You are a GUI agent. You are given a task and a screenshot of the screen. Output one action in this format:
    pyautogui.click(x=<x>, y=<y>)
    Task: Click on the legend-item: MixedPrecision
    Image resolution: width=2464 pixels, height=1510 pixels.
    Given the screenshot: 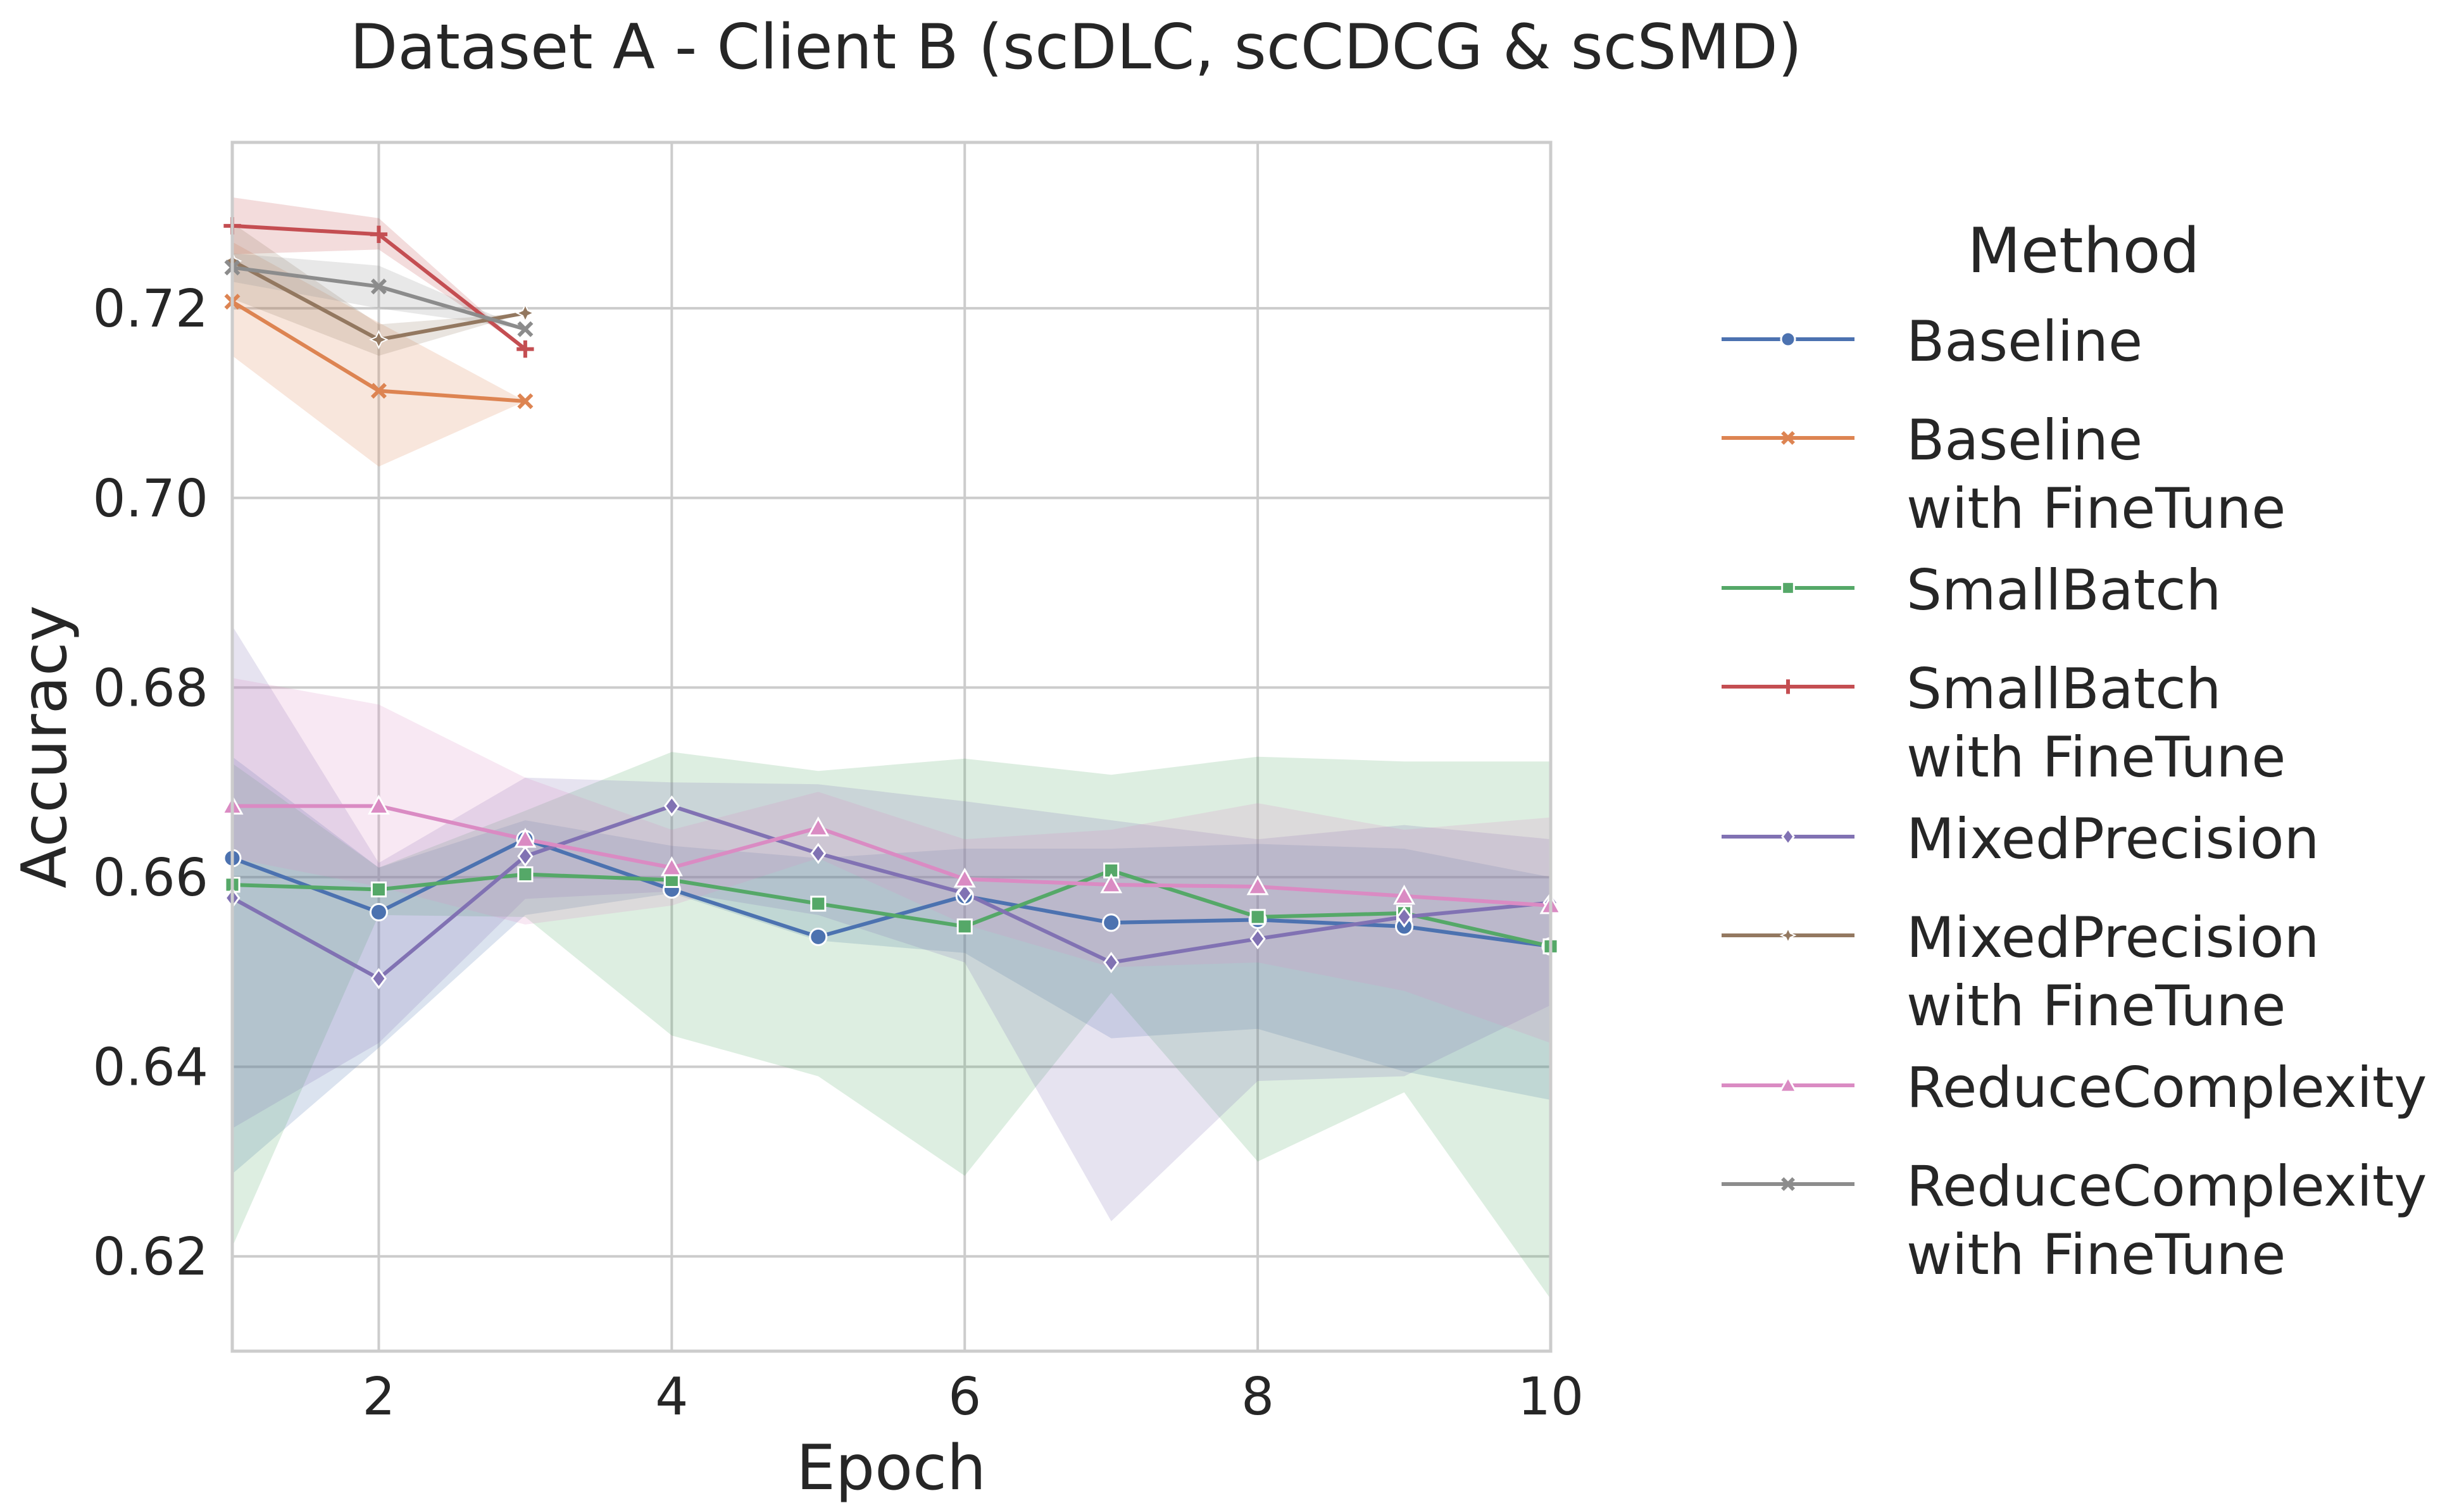 What is the action you would take?
    pyautogui.click(x=2020, y=838)
    